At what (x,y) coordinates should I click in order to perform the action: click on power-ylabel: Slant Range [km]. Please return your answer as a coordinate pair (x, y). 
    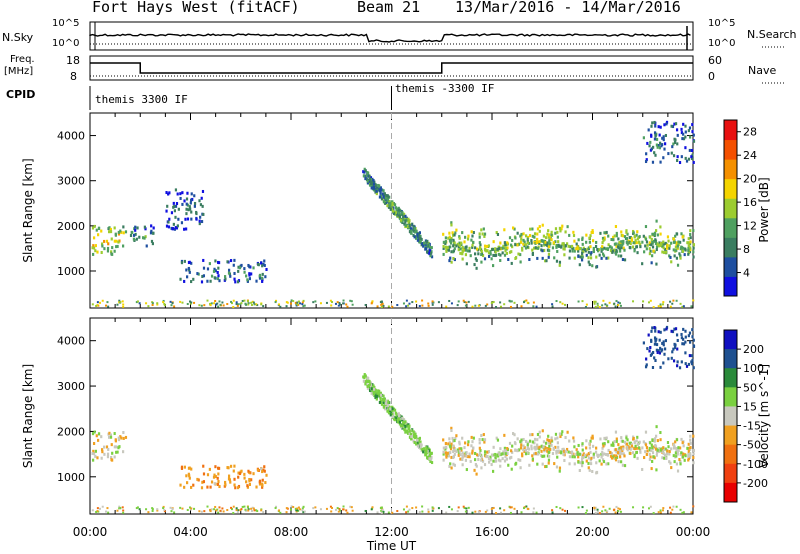
    Looking at the image, I should click on (28, 210).